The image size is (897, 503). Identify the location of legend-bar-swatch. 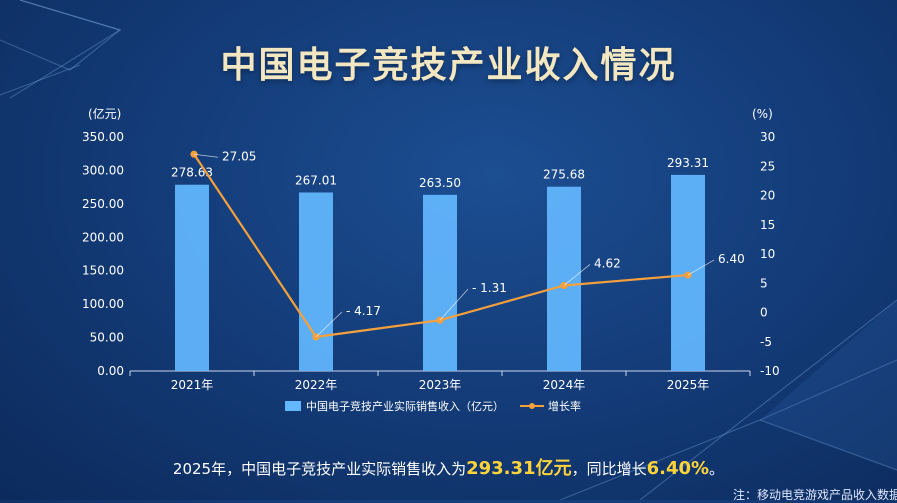
(293, 406).